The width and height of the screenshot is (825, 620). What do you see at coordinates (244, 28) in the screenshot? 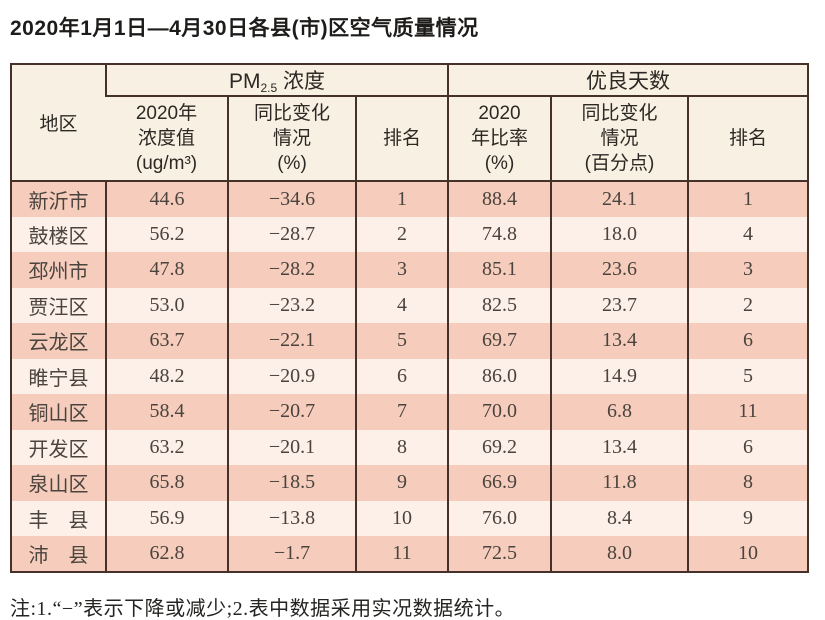
I see `page-title: 2020年1月1日—4月30日各县(市)区空气质量情况` at bounding box center [244, 28].